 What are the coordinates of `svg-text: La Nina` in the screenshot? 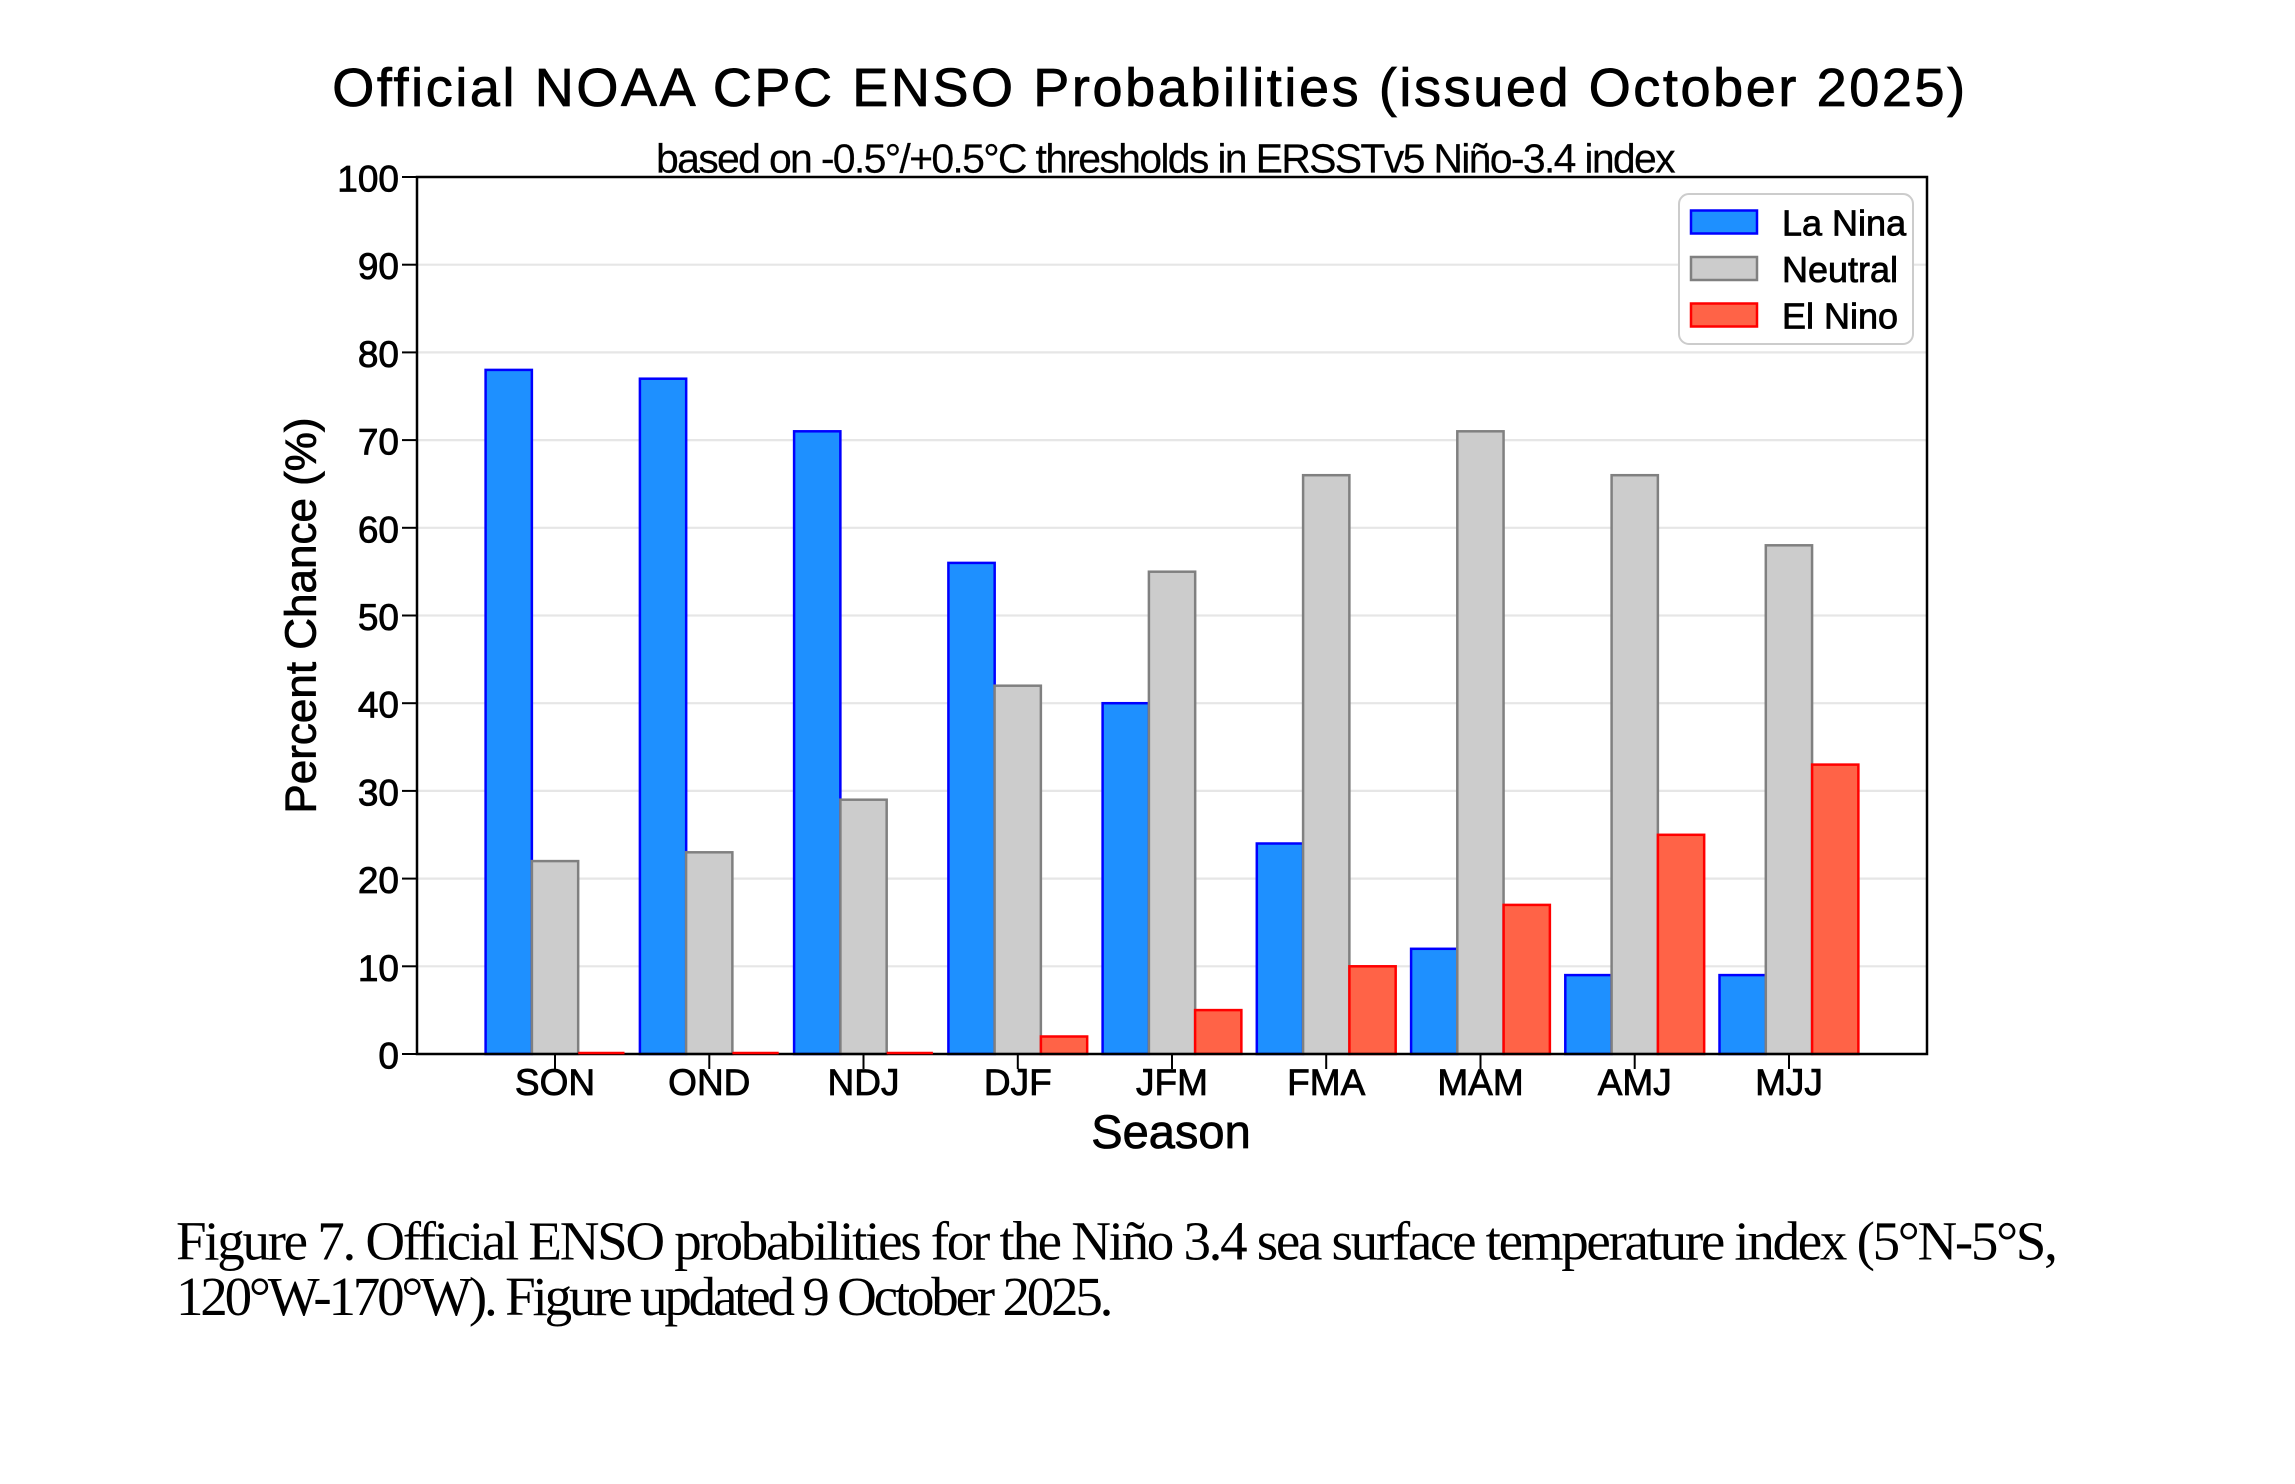 It's located at (1844, 223).